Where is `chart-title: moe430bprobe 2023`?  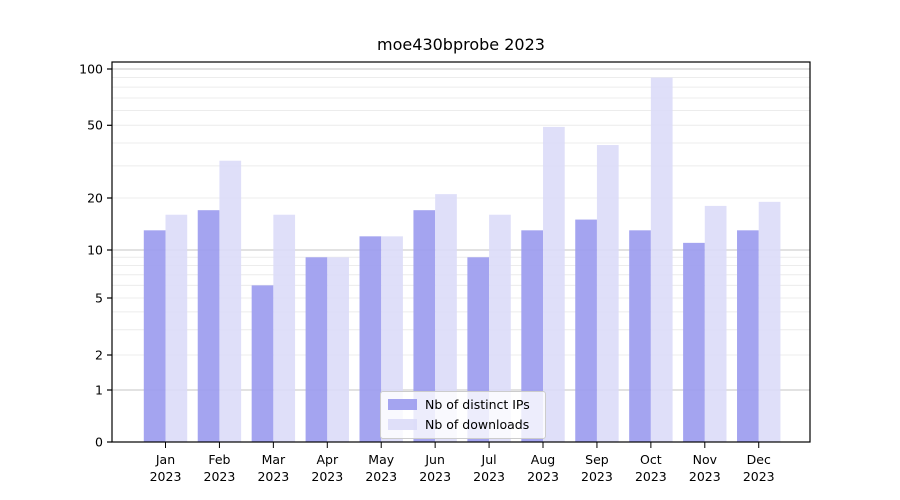 chart-title: moe430bprobe 2023 is located at coordinates (461, 44).